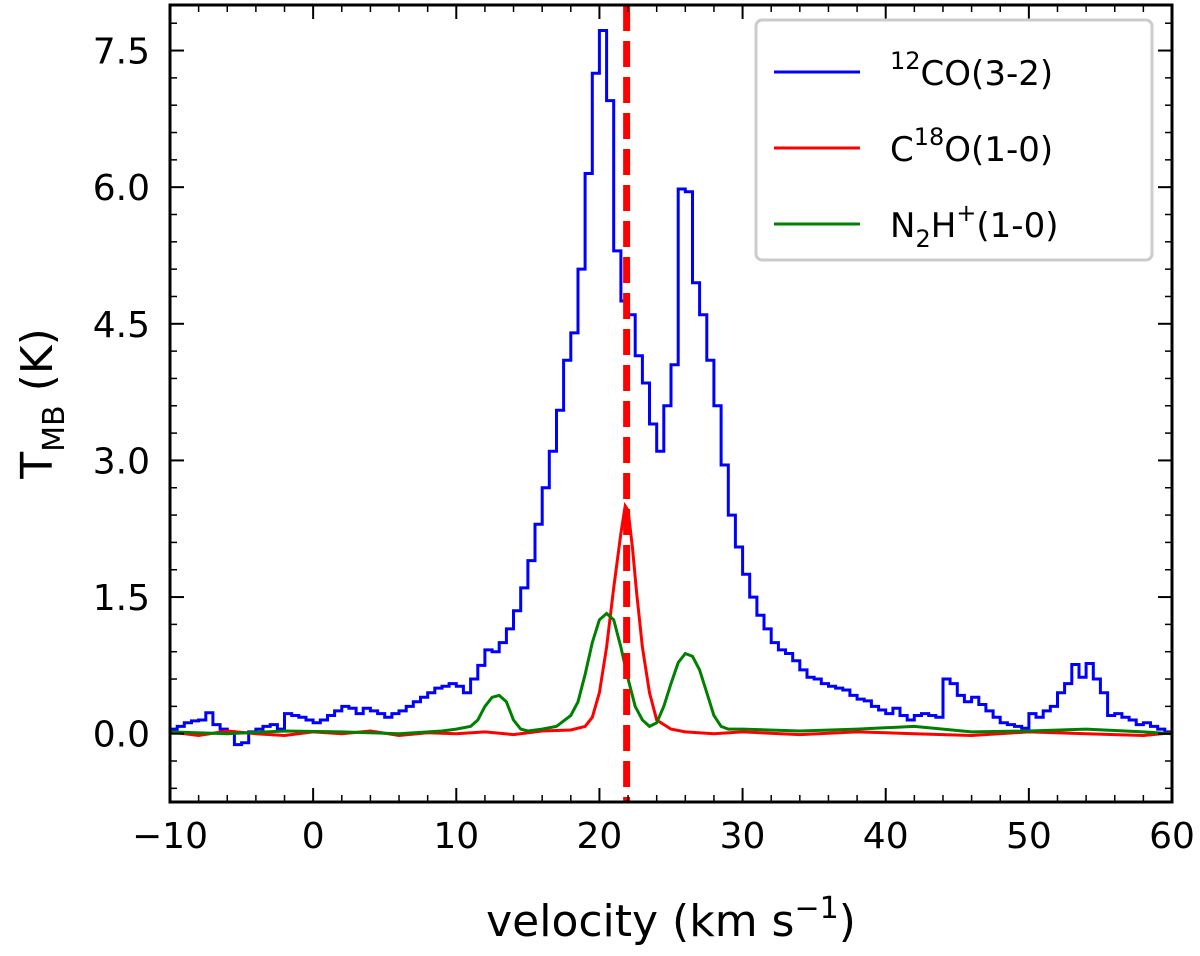 Image resolution: width=1200 pixels, height=956 pixels. I want to click on legend: 12CO(3-2) C18O(1-0) N2H+(1-0), so click(954, 140).